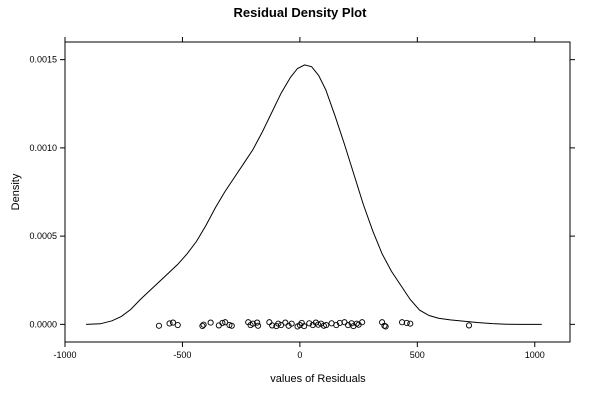 Image resolution: width=600 pixels, height=400 pixels. What do you see at coordinates (43, 60) in the screenshot?
I see `y-tick-label: 0.0015` at bounding box center [43, 60].